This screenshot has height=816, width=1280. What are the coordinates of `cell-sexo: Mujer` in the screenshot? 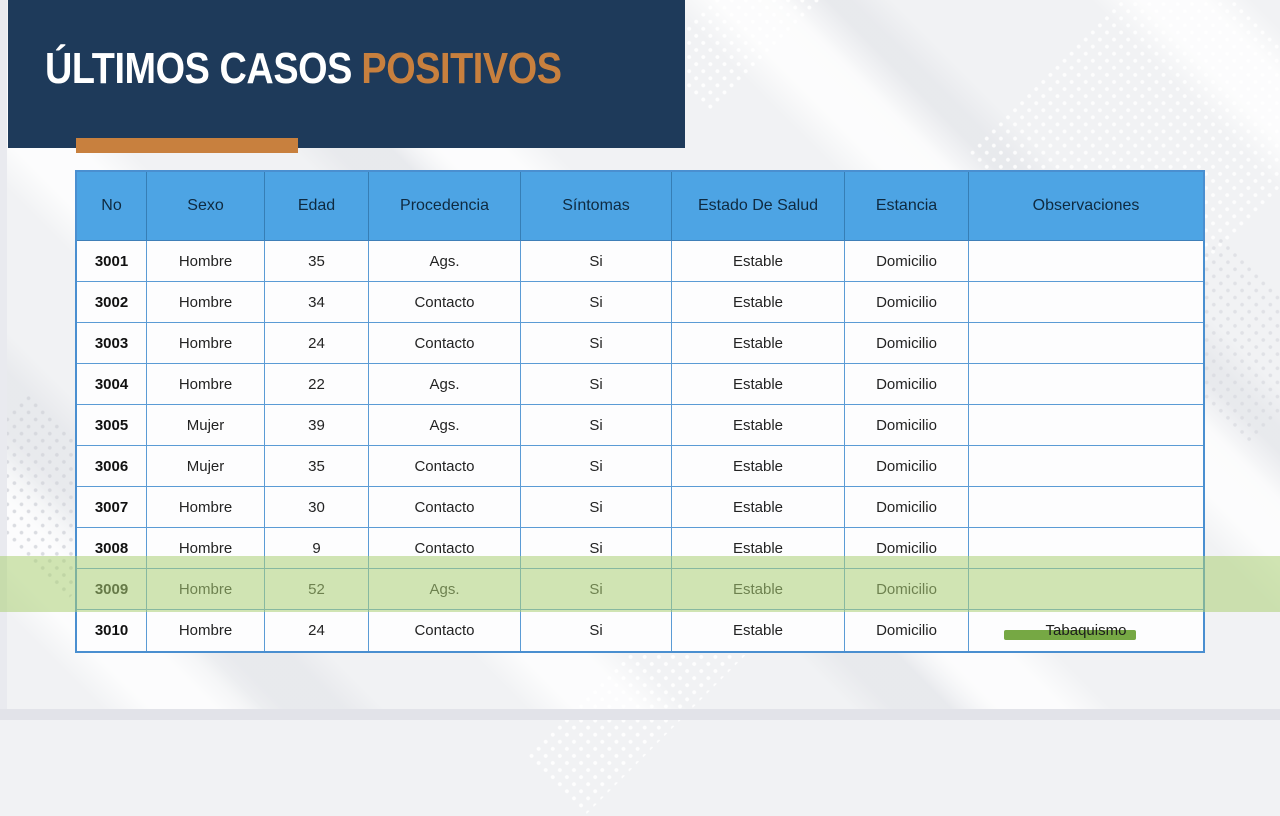 It's located at (206, 466).